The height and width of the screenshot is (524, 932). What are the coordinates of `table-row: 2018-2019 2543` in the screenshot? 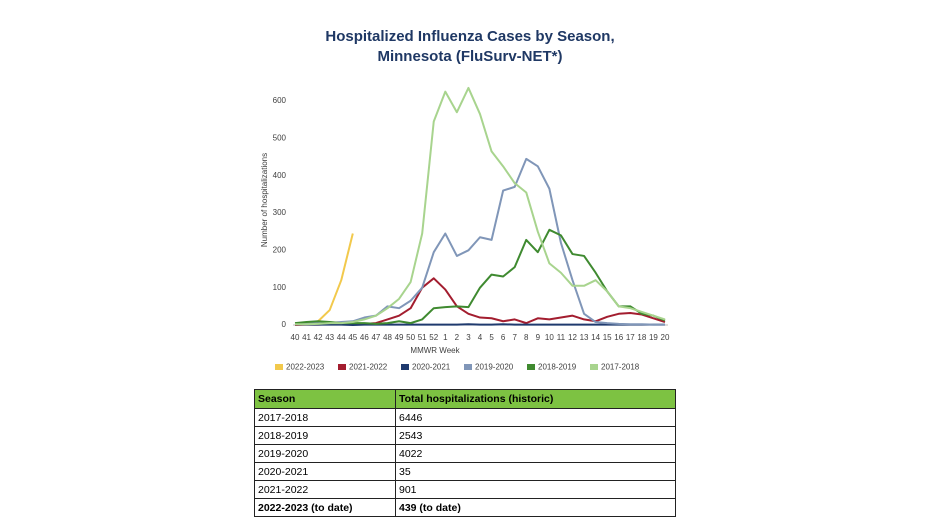 It's located at (465, 435).